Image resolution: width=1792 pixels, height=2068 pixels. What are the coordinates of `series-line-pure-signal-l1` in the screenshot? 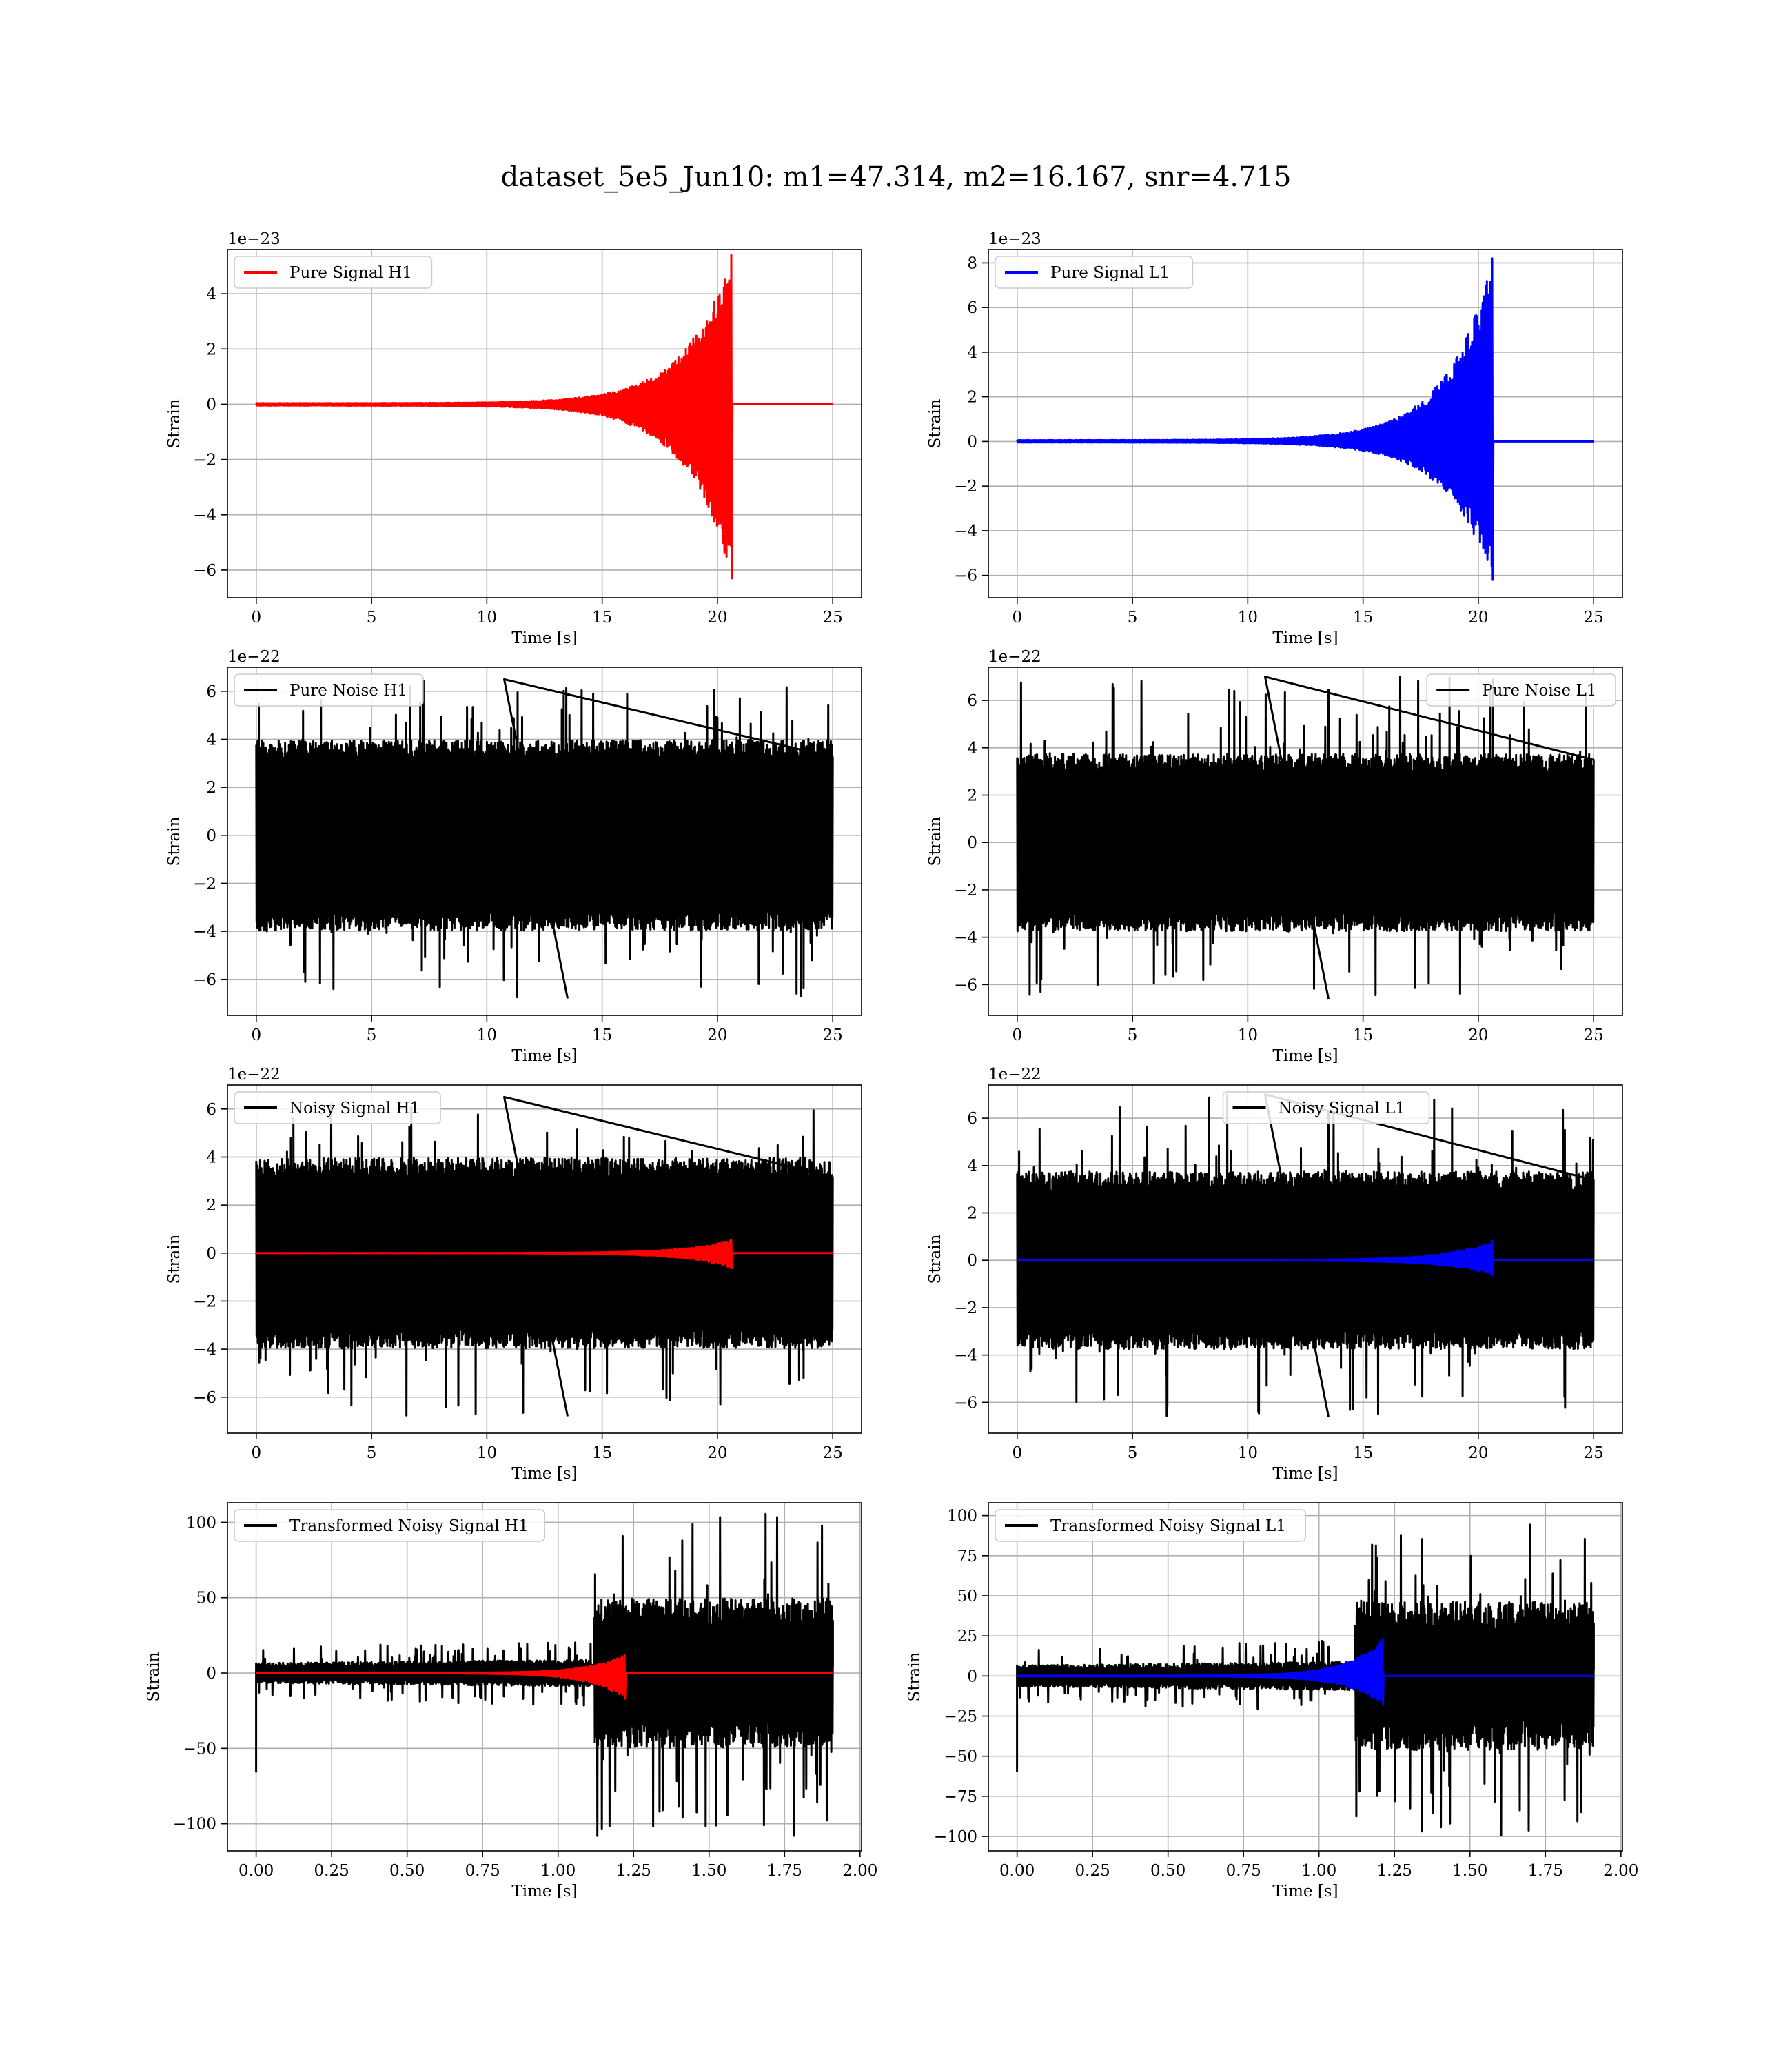 It's located at (1305, 419).